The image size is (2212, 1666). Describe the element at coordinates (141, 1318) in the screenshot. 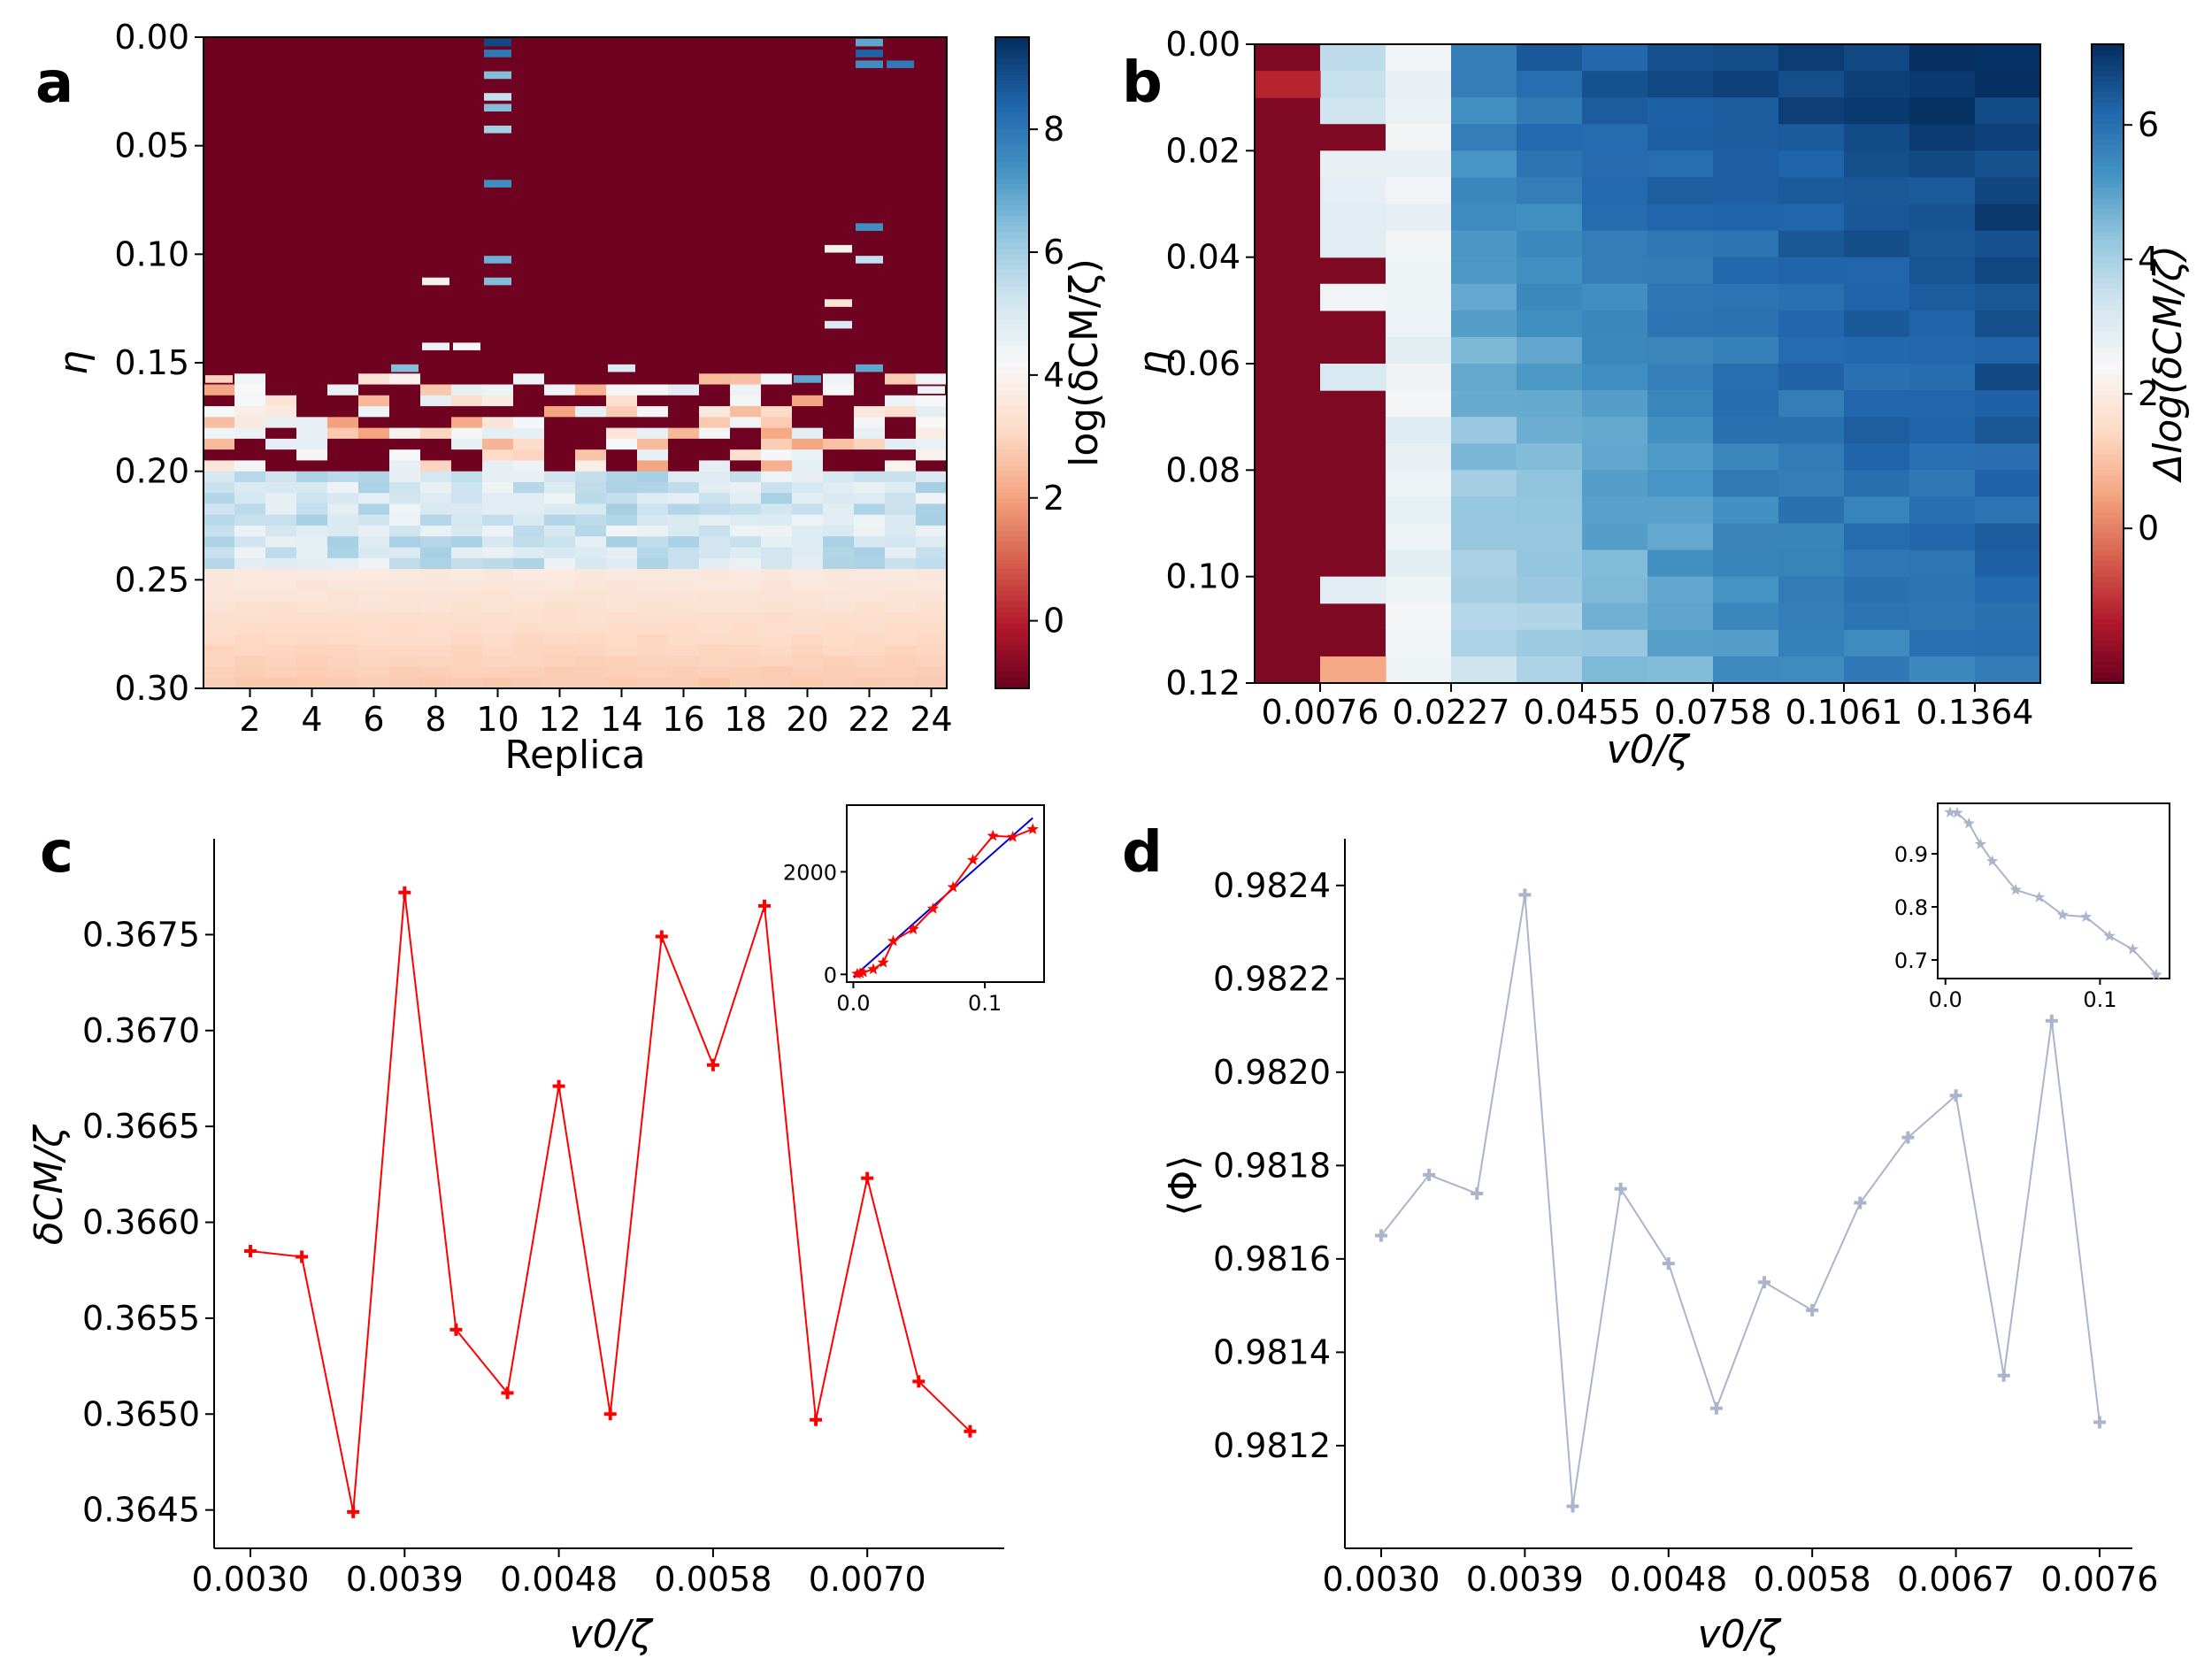

I see `c-y-tick-label: 0.3655` at that location.